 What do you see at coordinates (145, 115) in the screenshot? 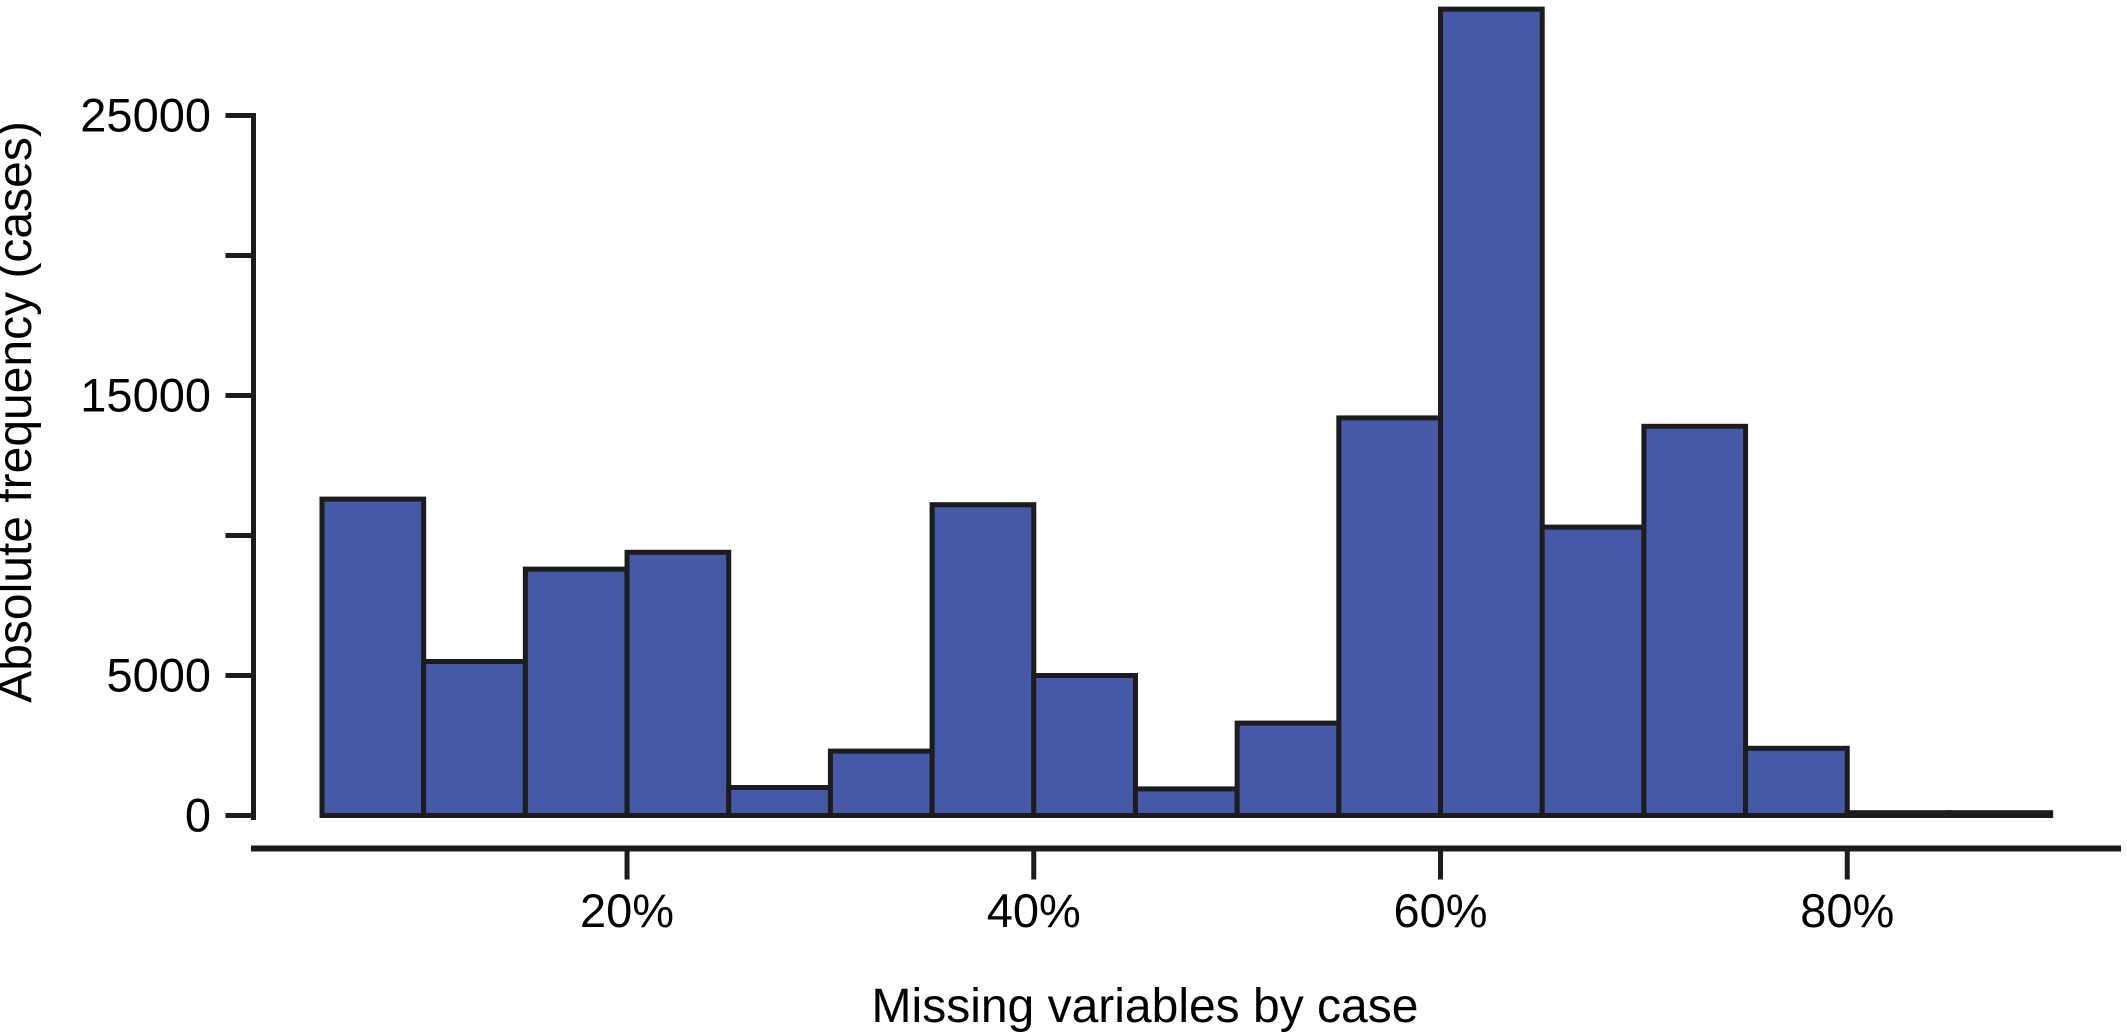
I see `y-tick-label: 25000` at bounding box center [145, 115].